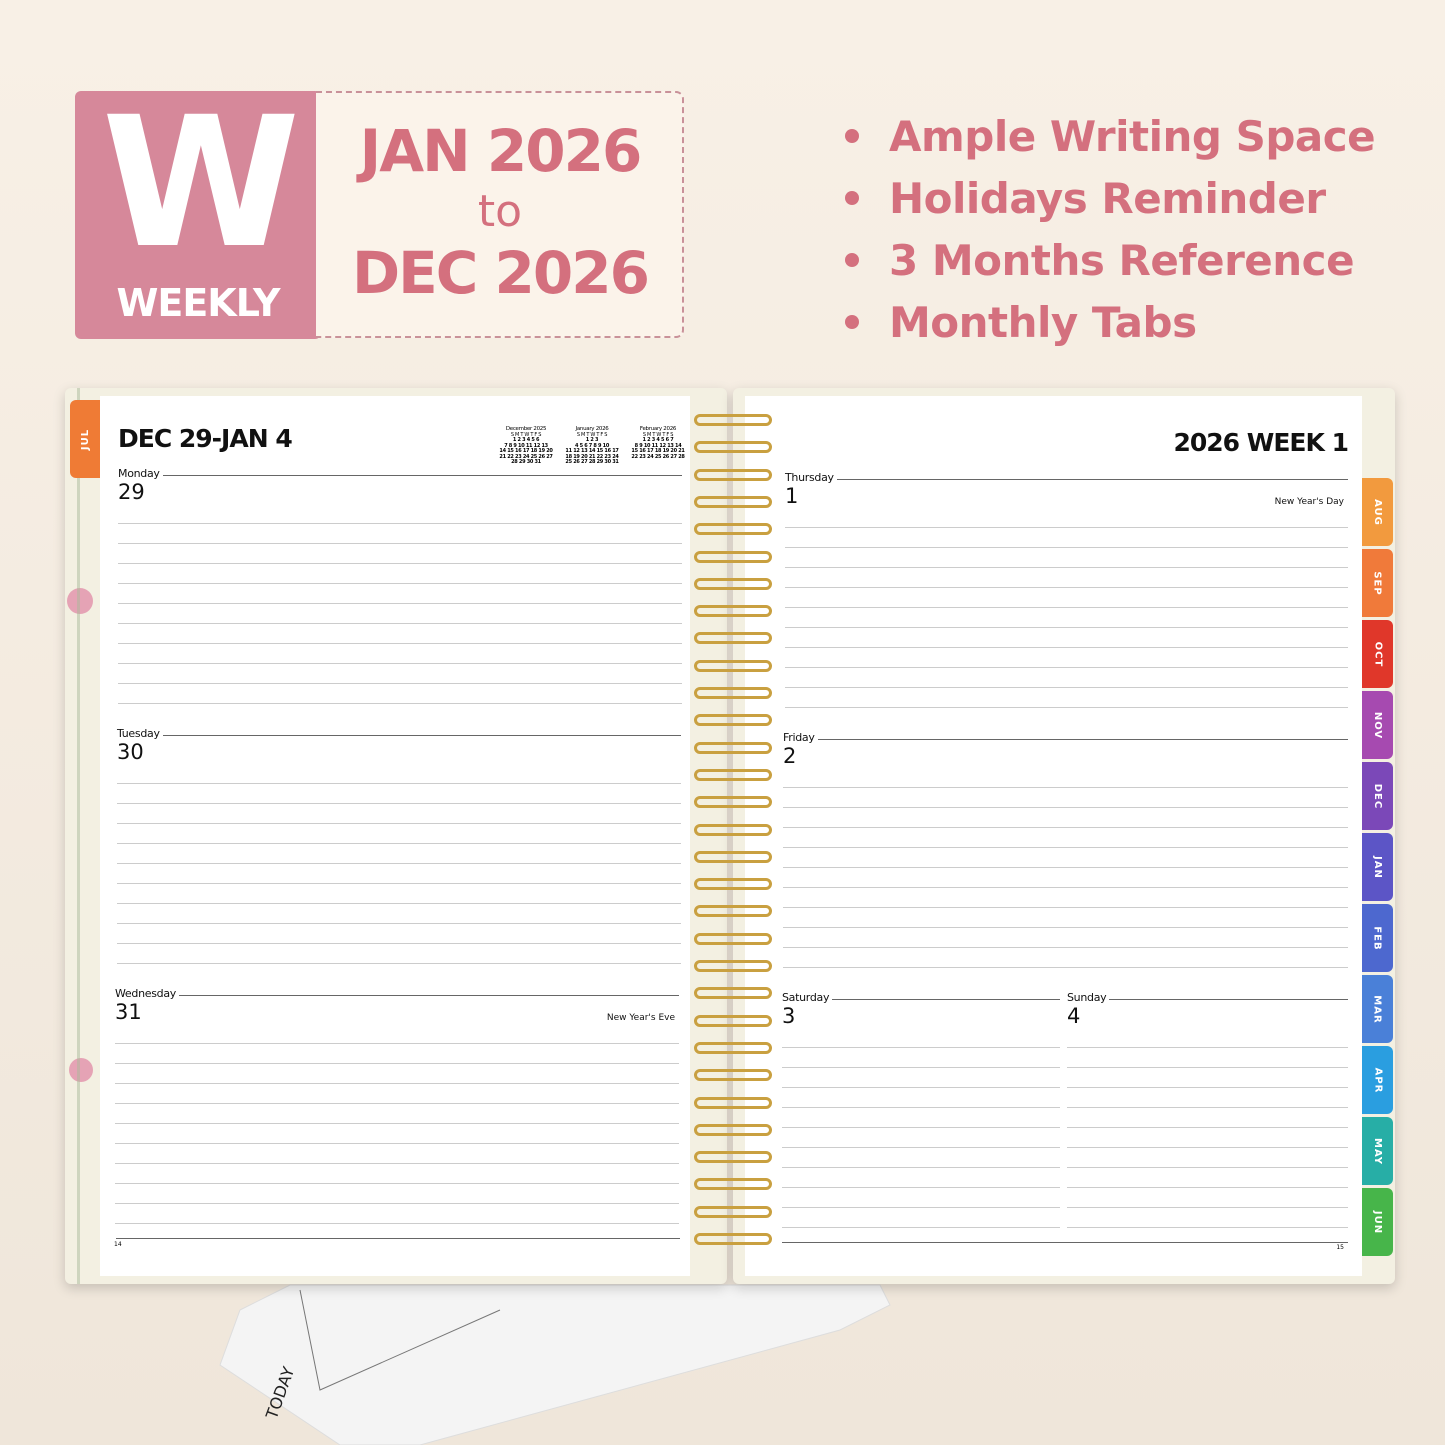  I want to click on day-date: 29, so click(131, 492).